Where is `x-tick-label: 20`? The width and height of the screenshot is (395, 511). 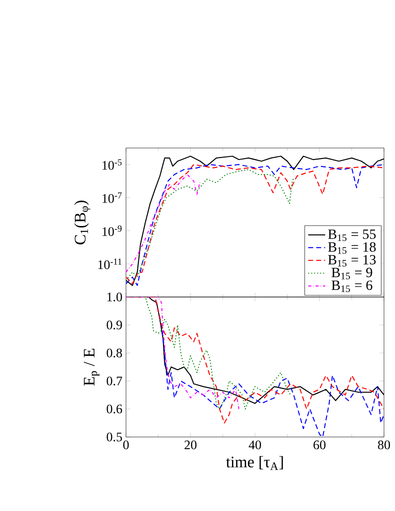 x-tick-label: 20 is located at coordinates (190, 445).